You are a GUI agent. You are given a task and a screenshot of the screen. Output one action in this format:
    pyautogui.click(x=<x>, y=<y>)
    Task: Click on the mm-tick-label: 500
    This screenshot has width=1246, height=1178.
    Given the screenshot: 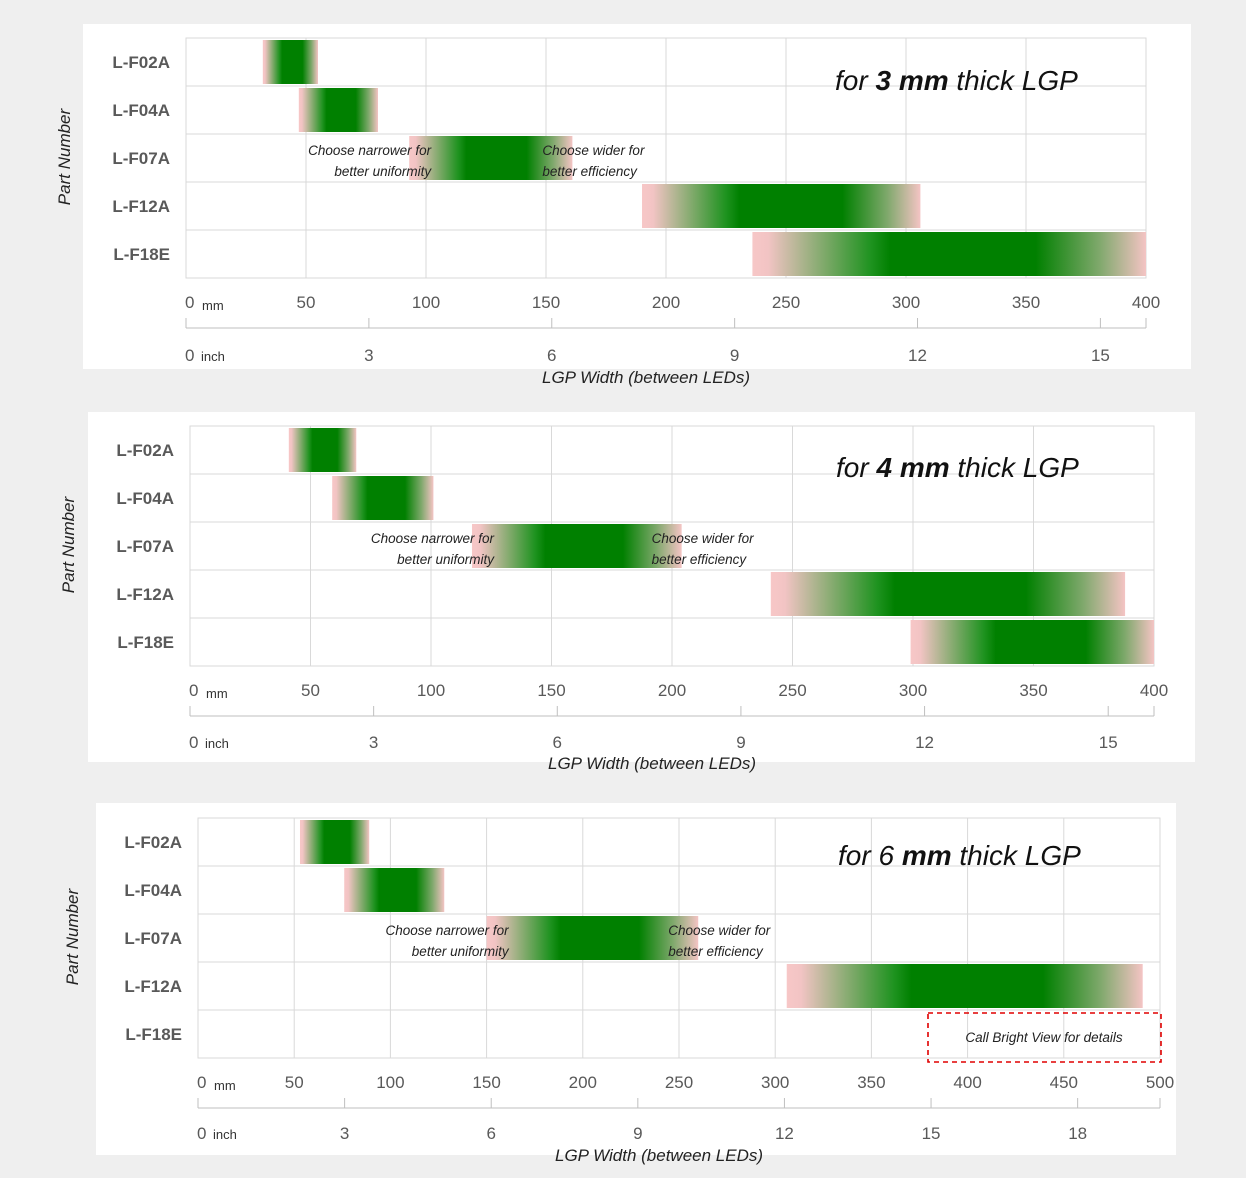 What is the action you would take?
    pyautogui.click(x=1160, y=1082)
    